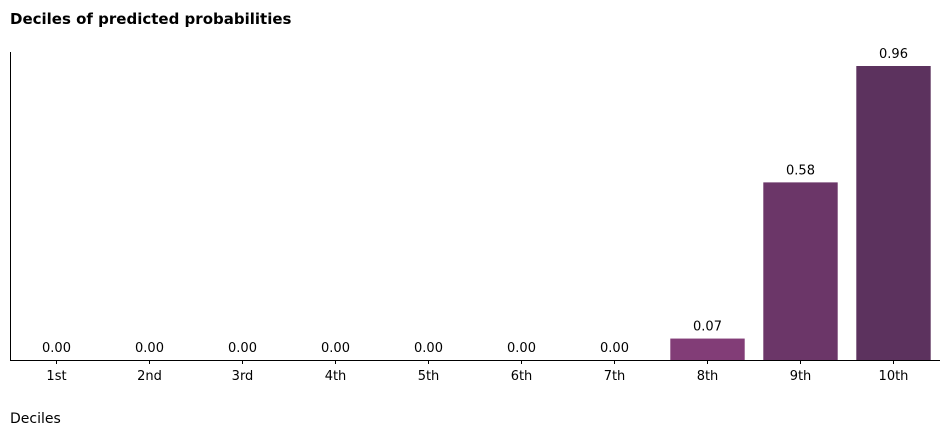 Image resolution: width=950 pixels, height=436 pixels. I want to click on x-tick-label-4th: 4th, so click(336, 376).